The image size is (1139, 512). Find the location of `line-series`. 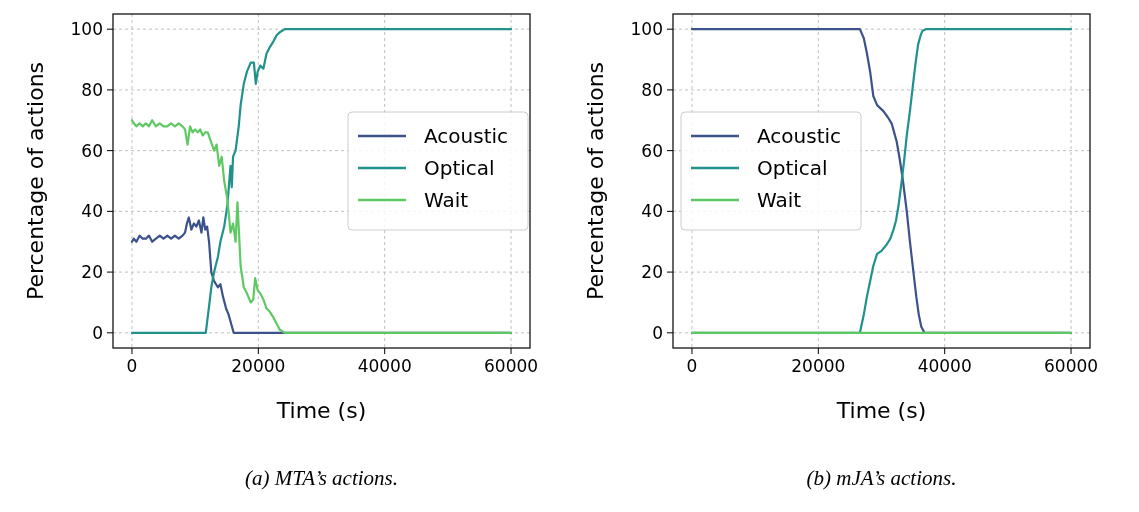

line-series is located at coordinates (321, 226).